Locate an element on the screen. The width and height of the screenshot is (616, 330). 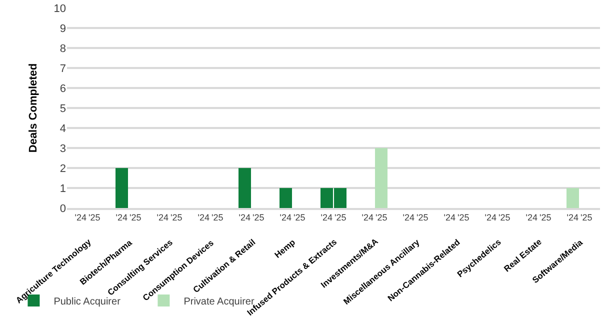
y-tick-label: 0 is located at coordinates (63, 208).